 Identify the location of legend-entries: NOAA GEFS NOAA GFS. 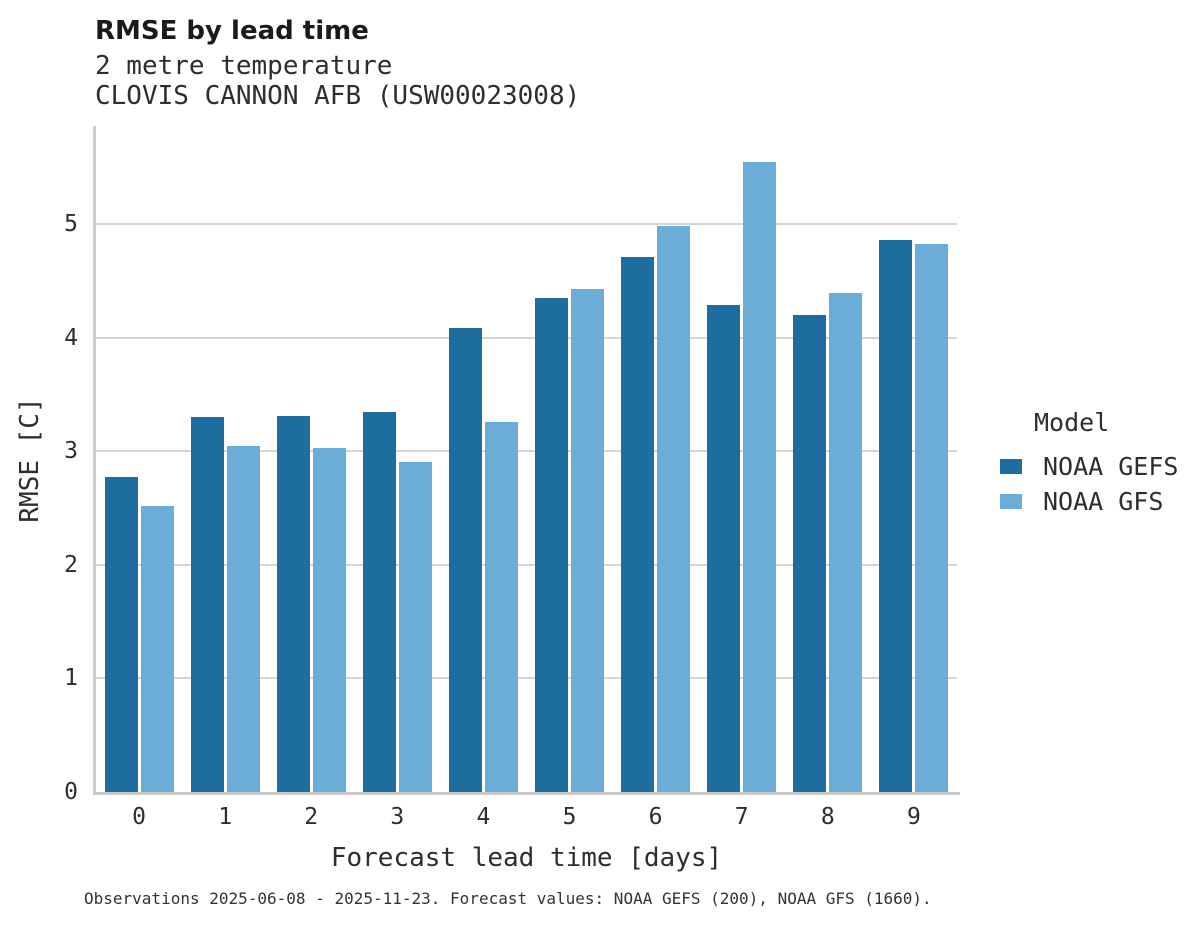
(1089, 484).